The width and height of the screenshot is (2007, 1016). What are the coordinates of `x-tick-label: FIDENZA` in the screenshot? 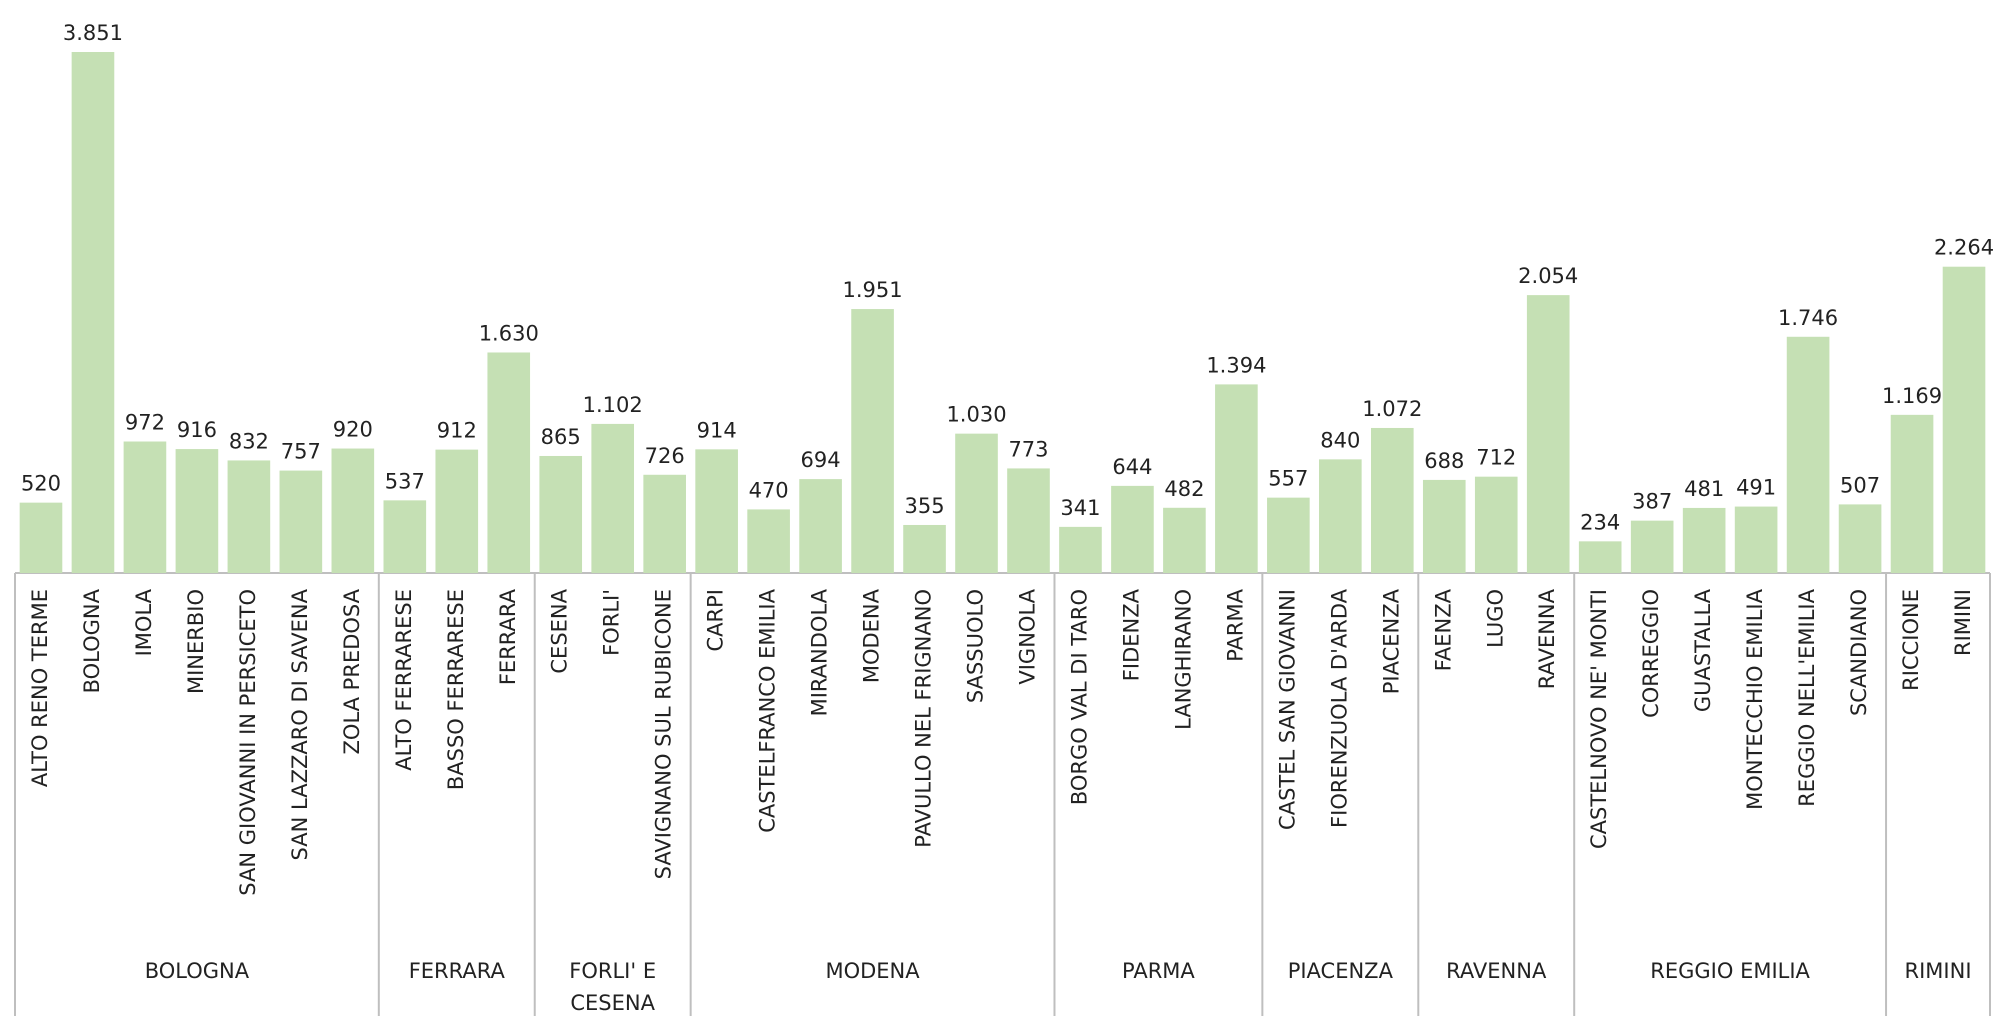 It's located at (1131, 634).